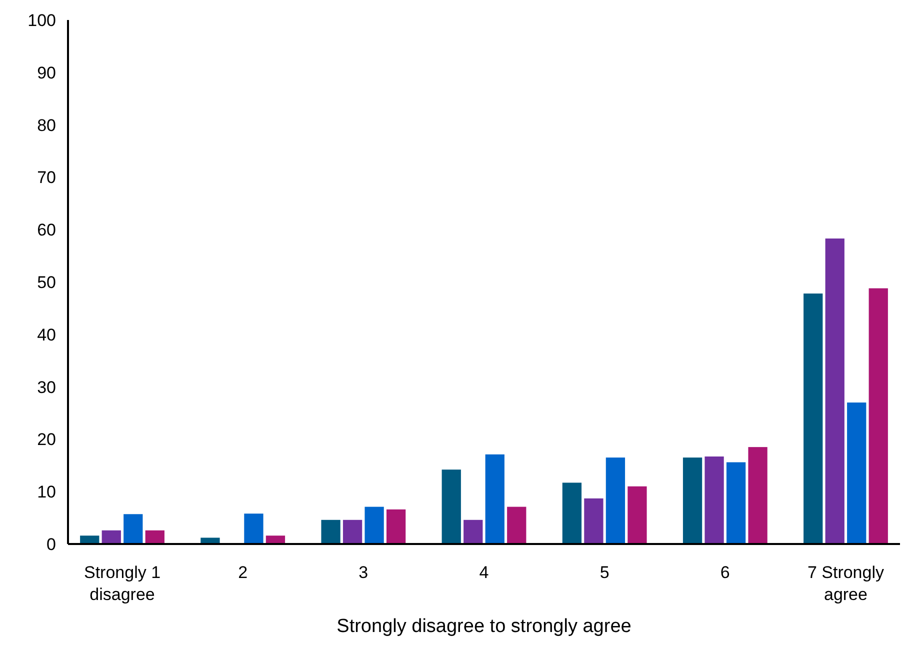  Describe the element at coordinates (46, 282) in the screenshot. I see `y-tick-label: 50` at that location.